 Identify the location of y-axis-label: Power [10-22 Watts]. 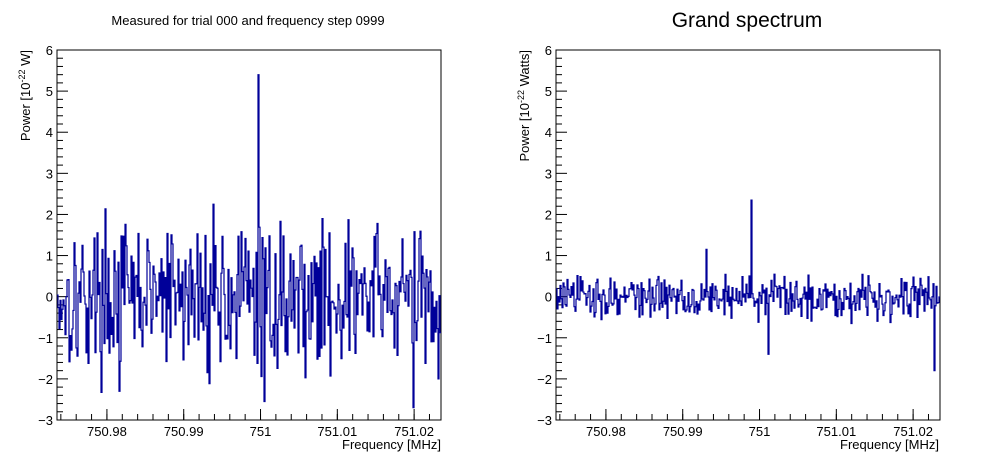
(524, 106).